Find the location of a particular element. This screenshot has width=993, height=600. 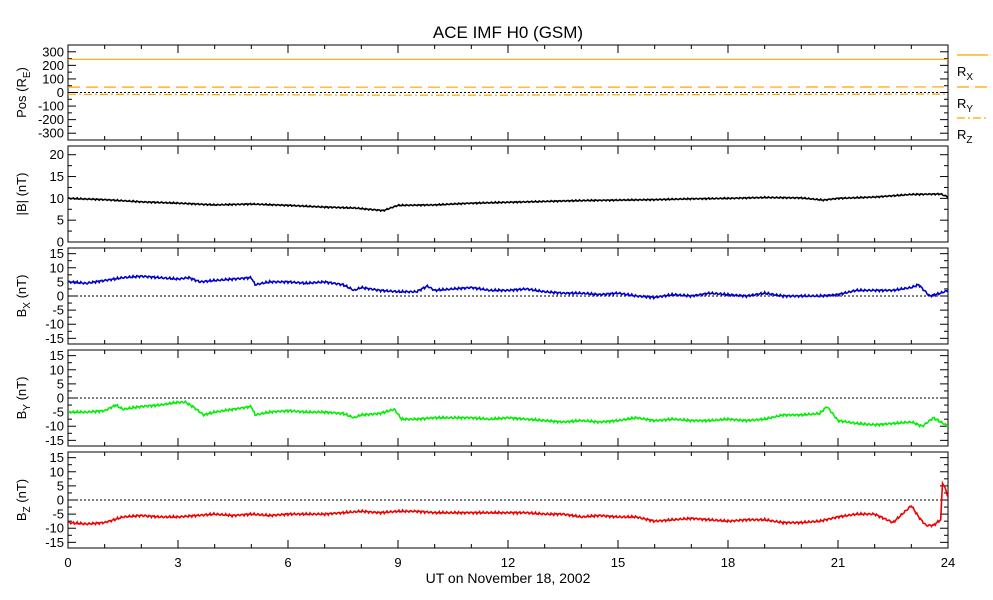

y-axis-title: |B| (nT) is located at coordinates (21, 194).